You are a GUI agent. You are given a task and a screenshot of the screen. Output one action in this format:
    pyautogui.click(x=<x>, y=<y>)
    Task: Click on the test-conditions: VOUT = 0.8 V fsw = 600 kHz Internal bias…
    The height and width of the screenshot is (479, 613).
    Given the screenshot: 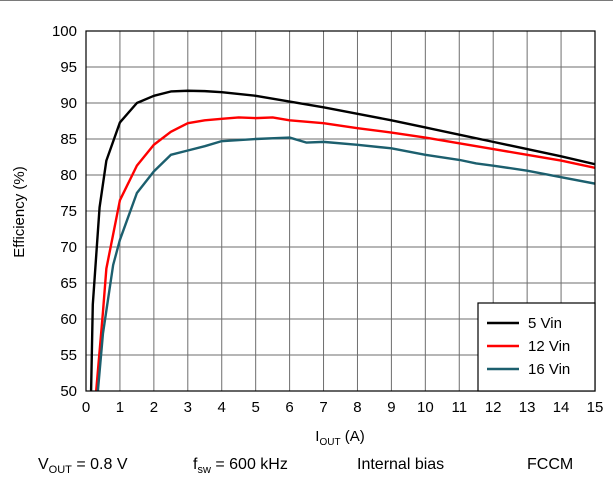 What is the action you would take?
    pyautogui.click(x=306, y=467)
    